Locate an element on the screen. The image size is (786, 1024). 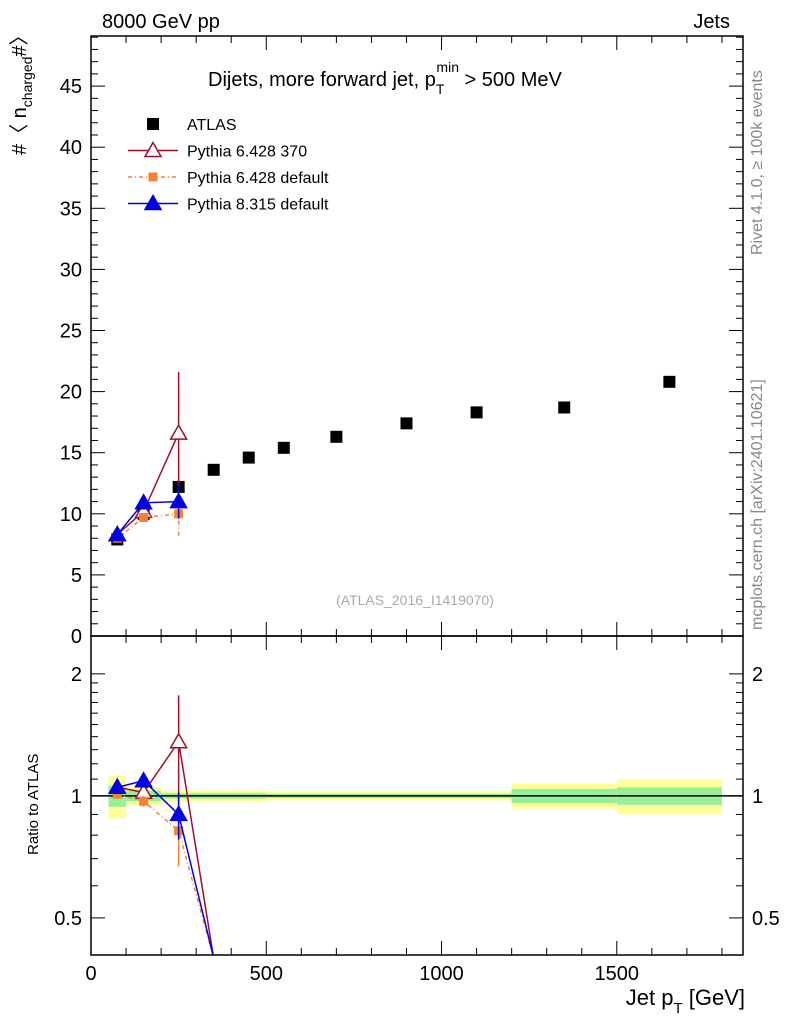
legend-label-pythia-6-428-370: Pythia 6.428 370 is located at coordinates (247, 152).